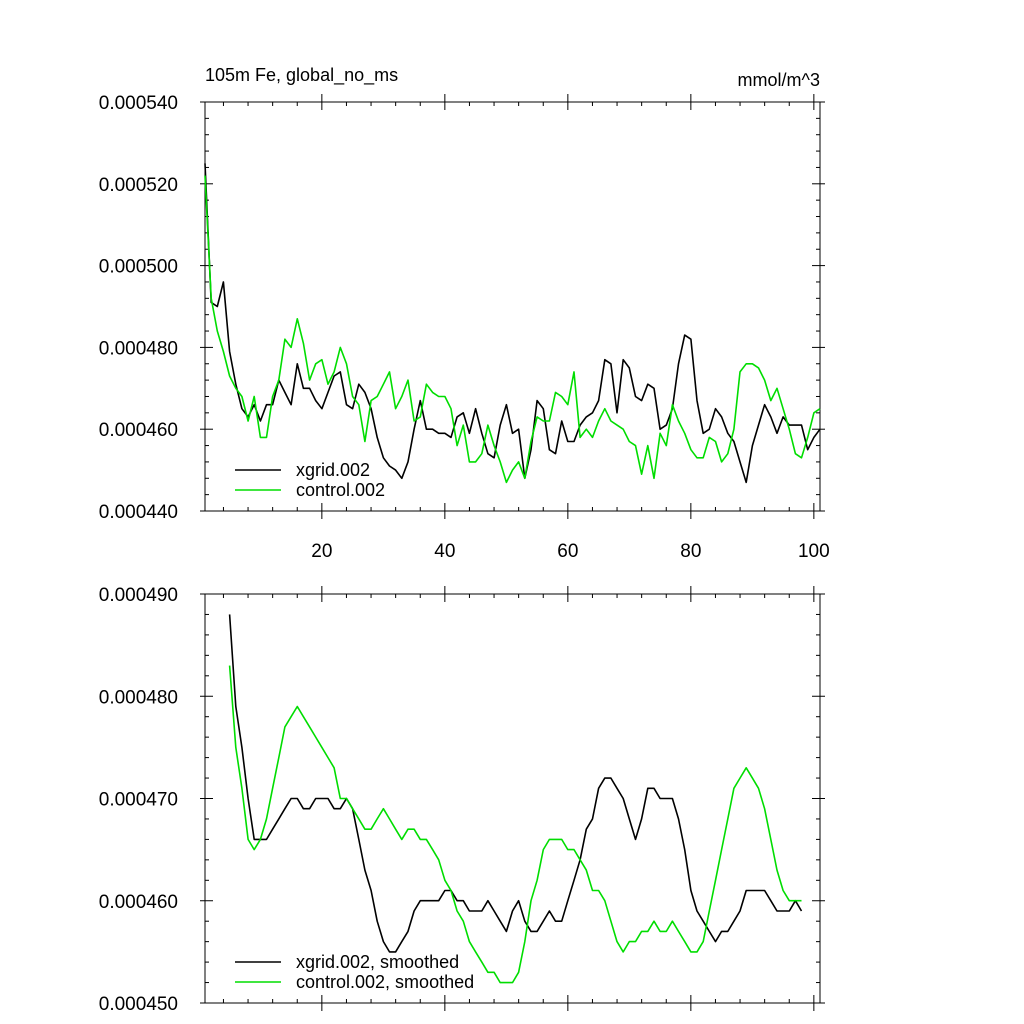  Describe the element at coordinates (138, 697) in the screenshot. I see `bottom-ytick-label: 0.000480` at that location.